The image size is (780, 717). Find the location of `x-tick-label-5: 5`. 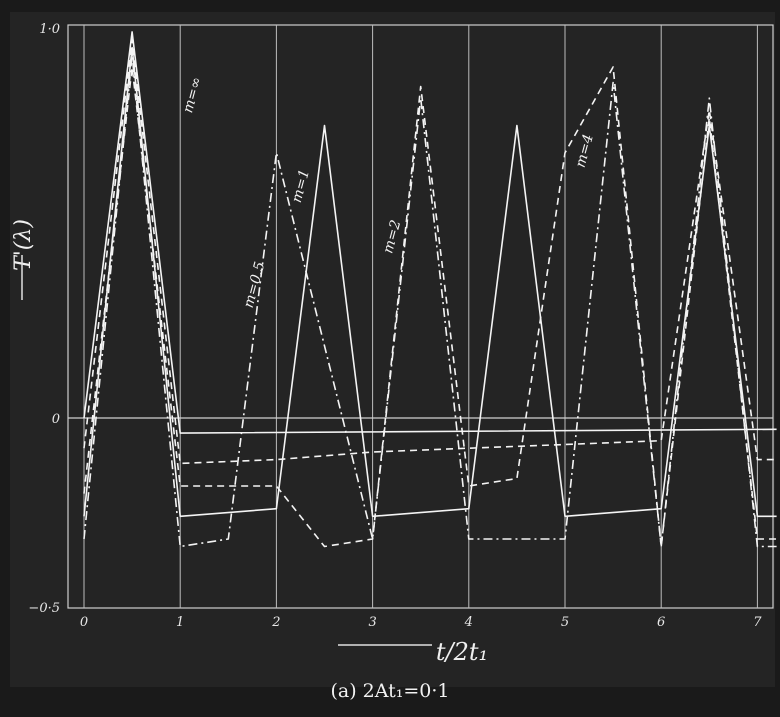

x-tick-label-5: 5 is located at coordinates (565, 622).